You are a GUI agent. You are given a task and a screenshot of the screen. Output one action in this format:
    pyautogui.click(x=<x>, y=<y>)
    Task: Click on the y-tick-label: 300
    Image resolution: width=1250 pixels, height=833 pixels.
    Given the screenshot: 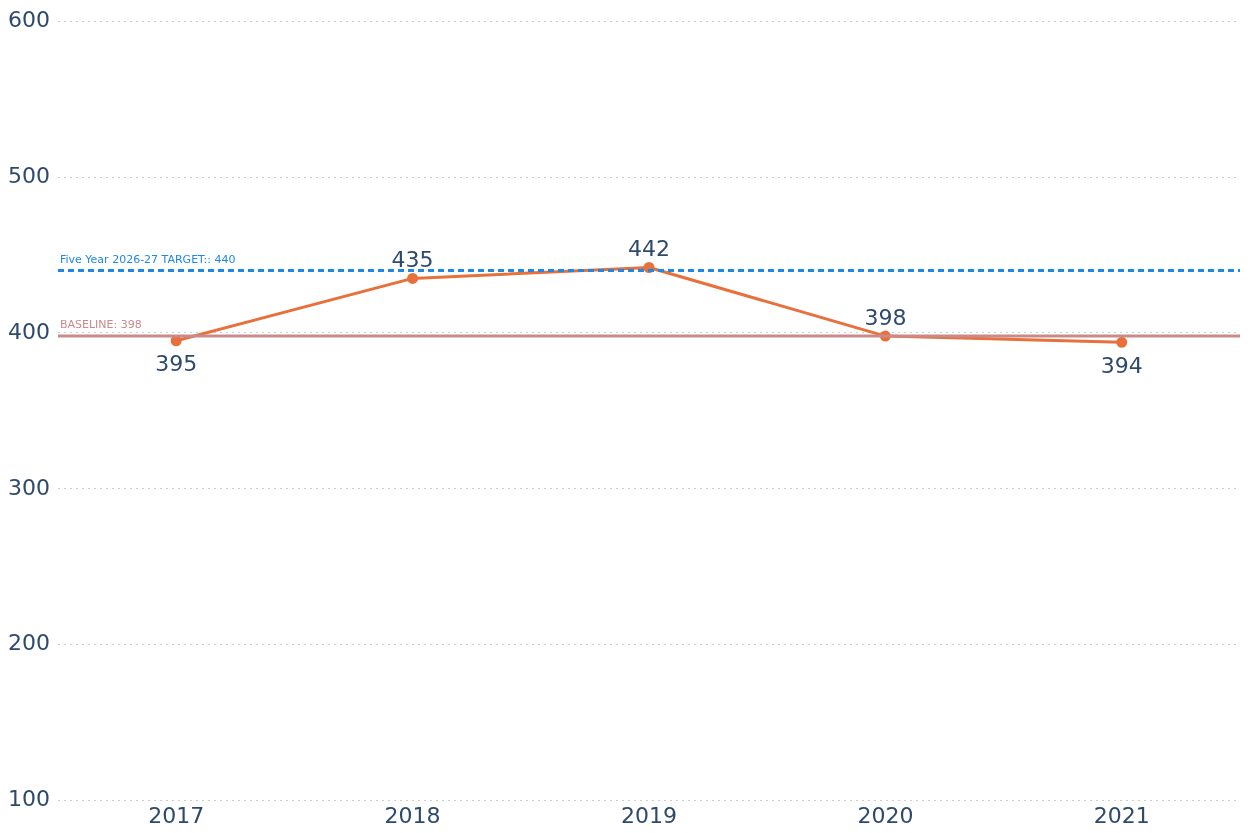 What is the action you would take?
    pyautogui.click(x=28, y=487)
    